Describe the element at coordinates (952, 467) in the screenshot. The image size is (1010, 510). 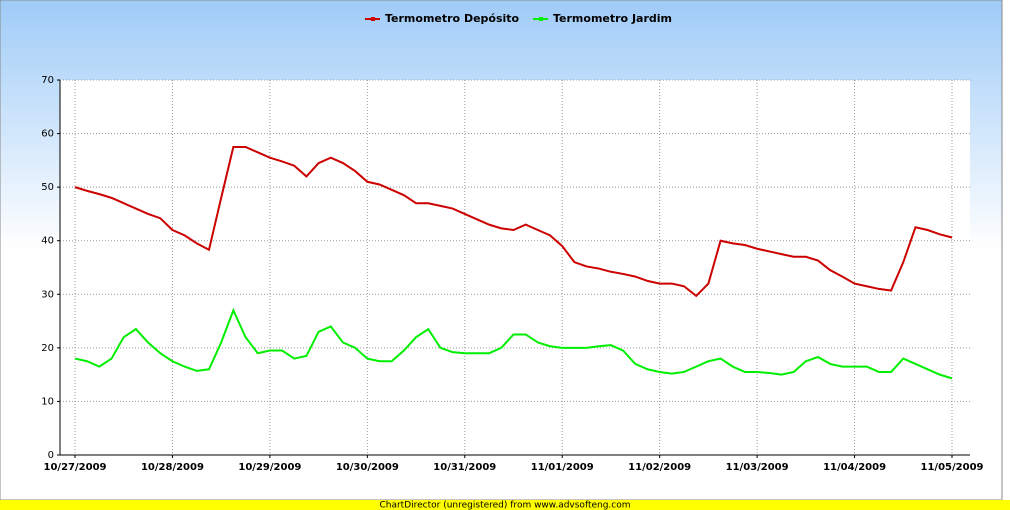
I see `x-tick-label: 11/05/2009` at that location.